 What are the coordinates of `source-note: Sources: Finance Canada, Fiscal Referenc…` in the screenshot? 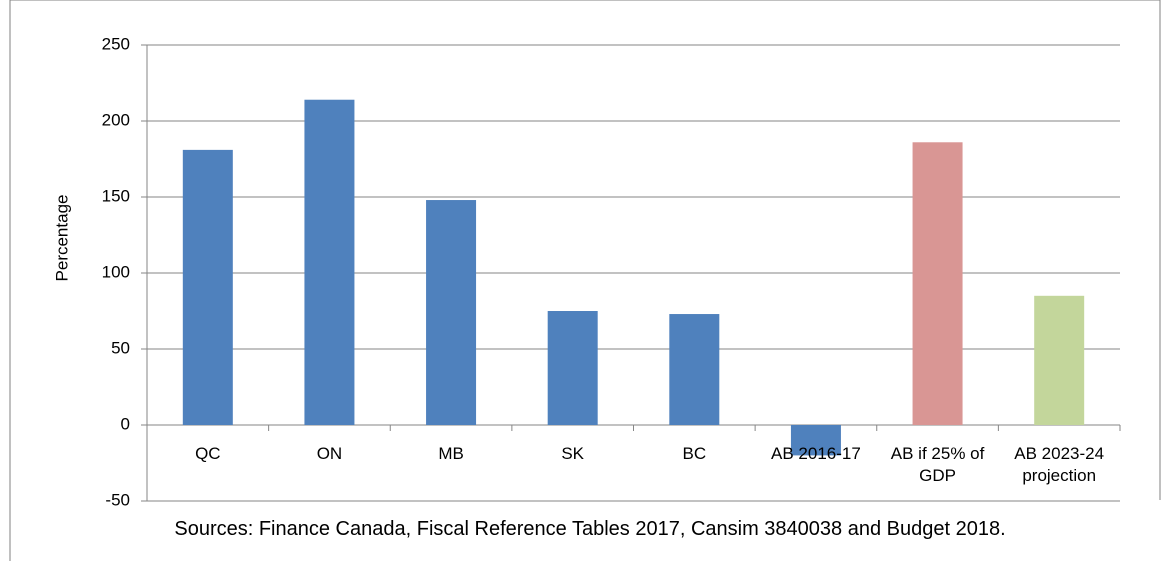 It's located at (590, 529).